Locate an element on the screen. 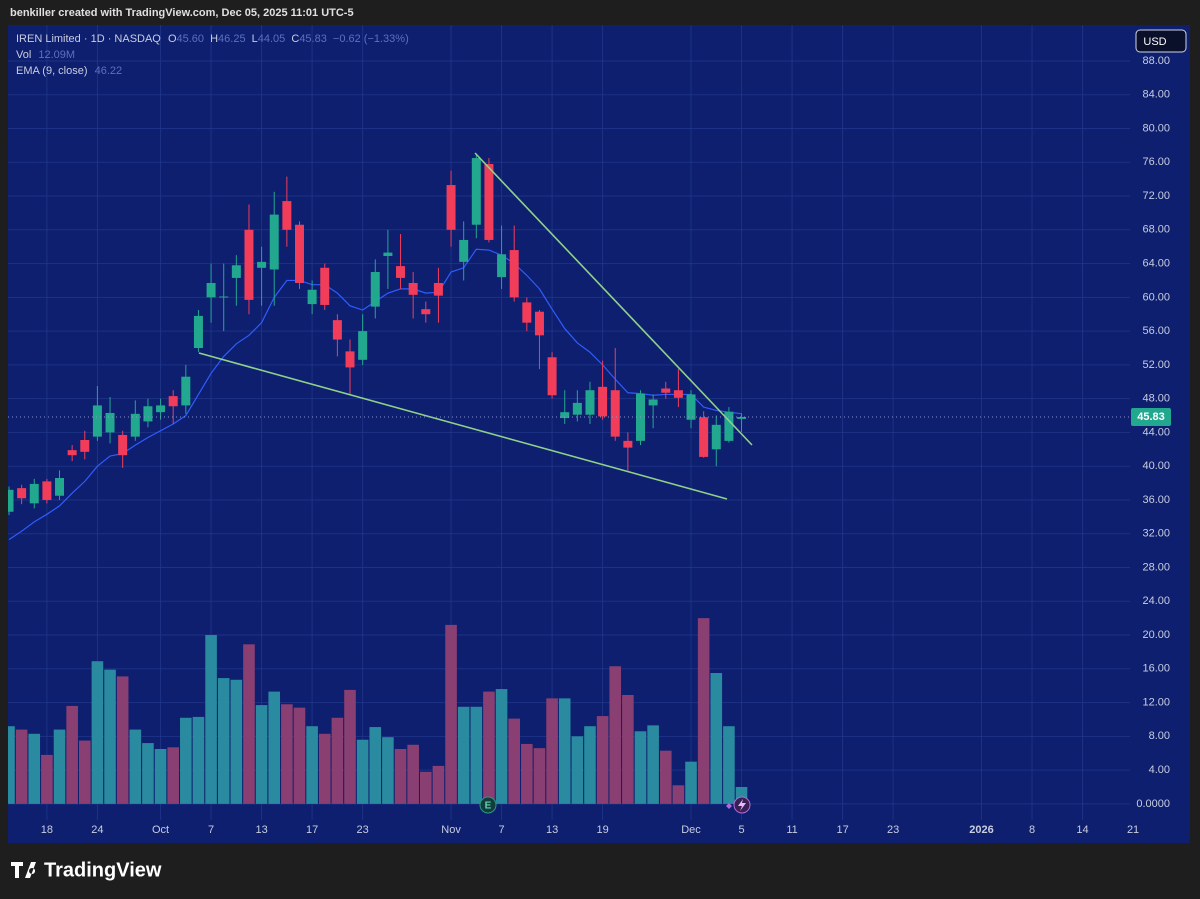 The width and height of the screenshot is (1200, 899). y-tick-label: 60.00 is located at coordinates (1156, 297).